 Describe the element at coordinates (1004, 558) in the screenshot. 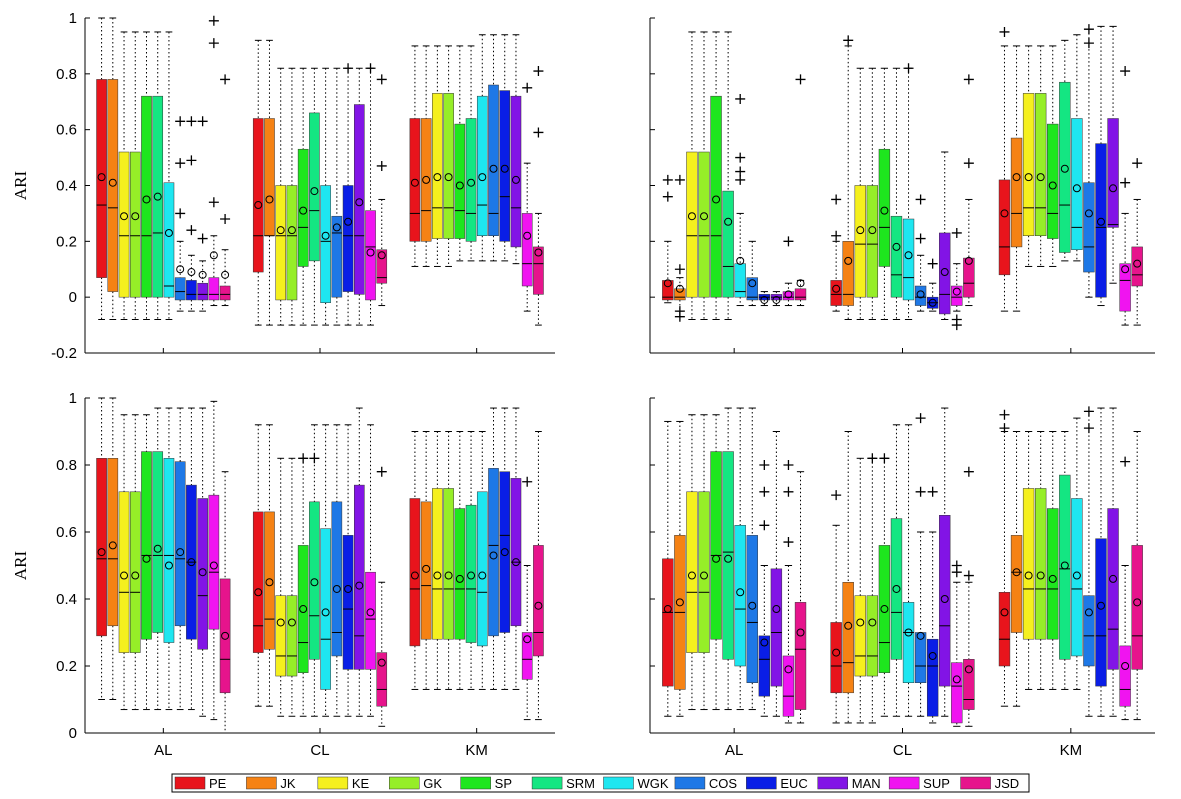

I see `box-km-pe` at that location.